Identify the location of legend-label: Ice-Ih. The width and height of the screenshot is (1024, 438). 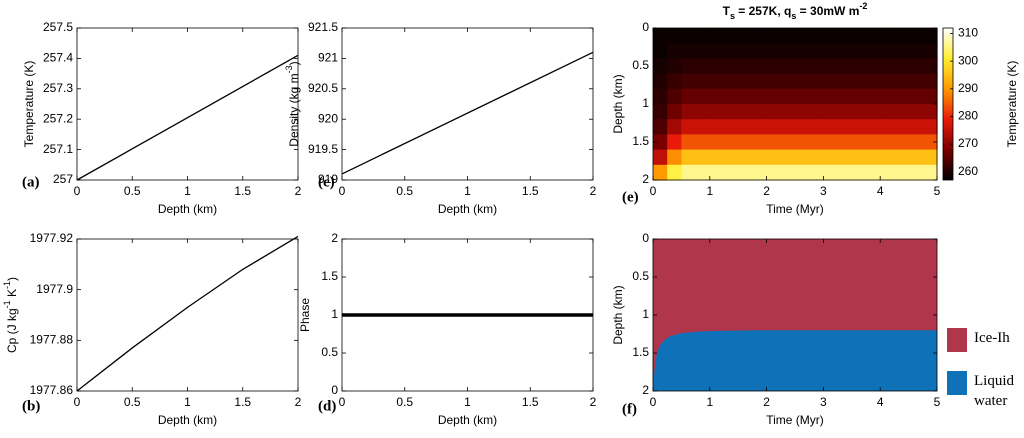
(992, 338).